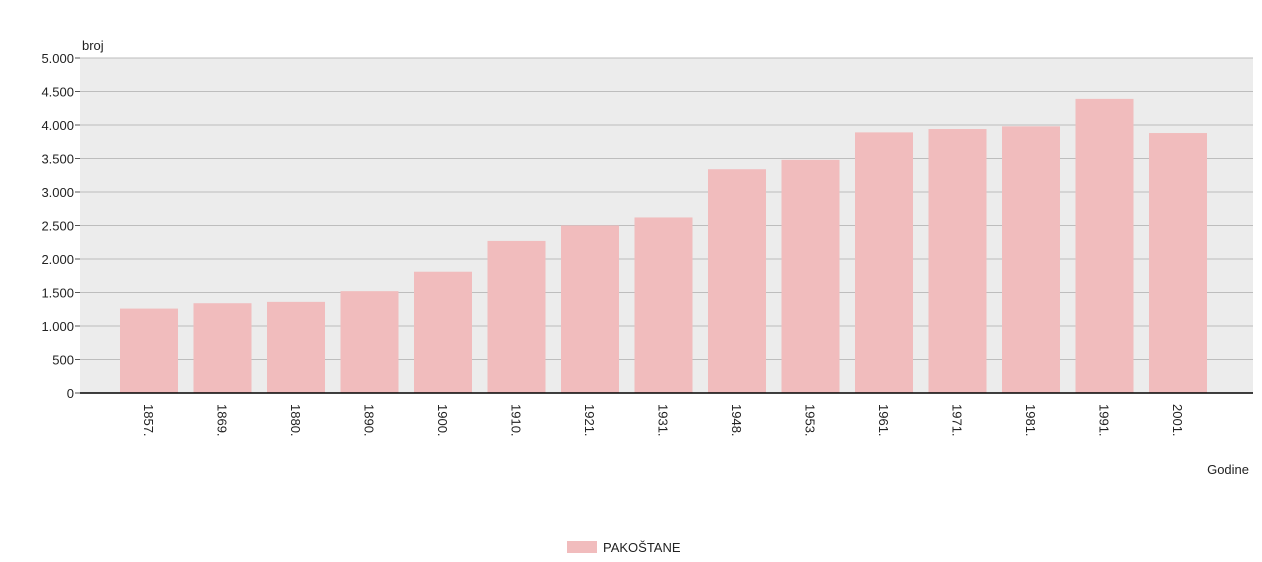 The image size is (1262, 562). Describe the element at coordinates (57, 259) in the screenshot. I see `y-tick-label: 2.000` at that location.